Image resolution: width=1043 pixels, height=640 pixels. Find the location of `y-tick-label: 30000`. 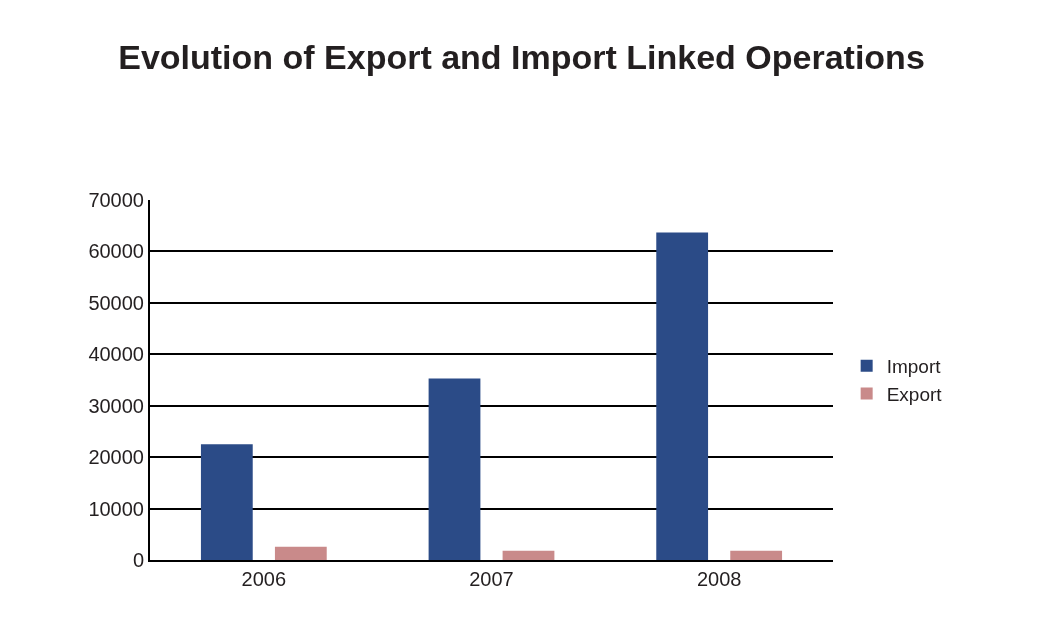

y-tick-label: 30000 is located at coordinates (116, 405).